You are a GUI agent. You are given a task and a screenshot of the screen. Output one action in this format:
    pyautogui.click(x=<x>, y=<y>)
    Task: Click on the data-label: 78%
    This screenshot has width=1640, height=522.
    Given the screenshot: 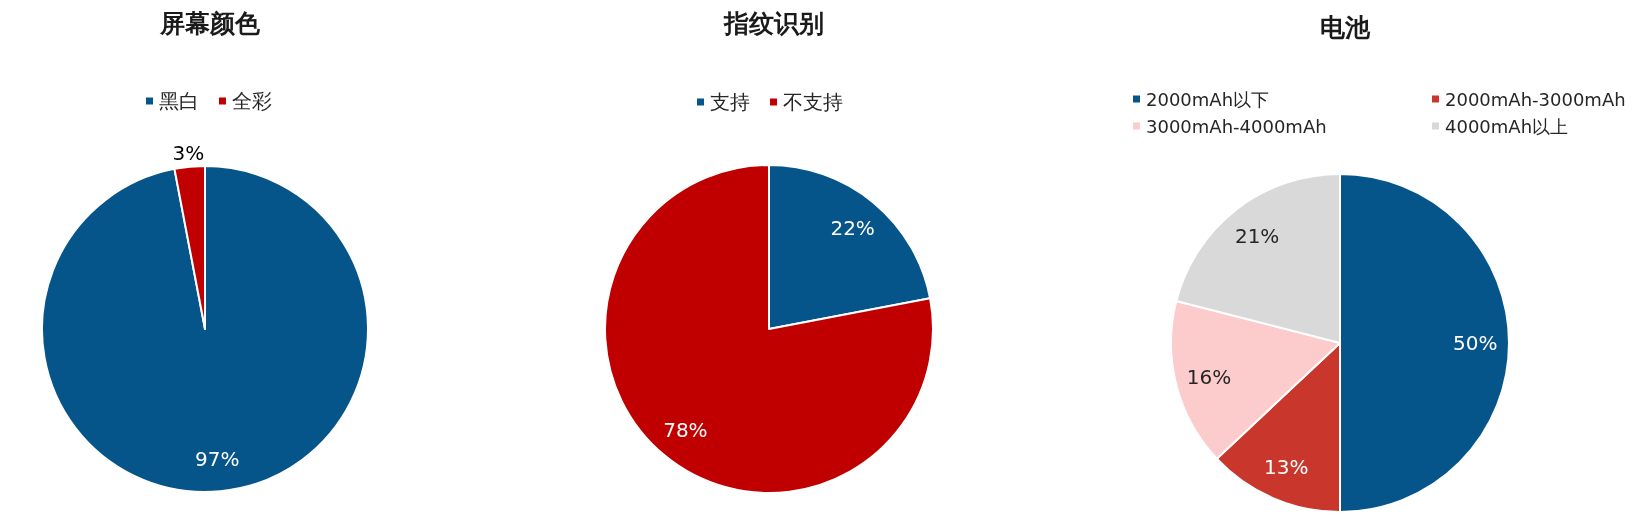 What is the action you would take?
    pyautogui.click(x=685, y=430)
    